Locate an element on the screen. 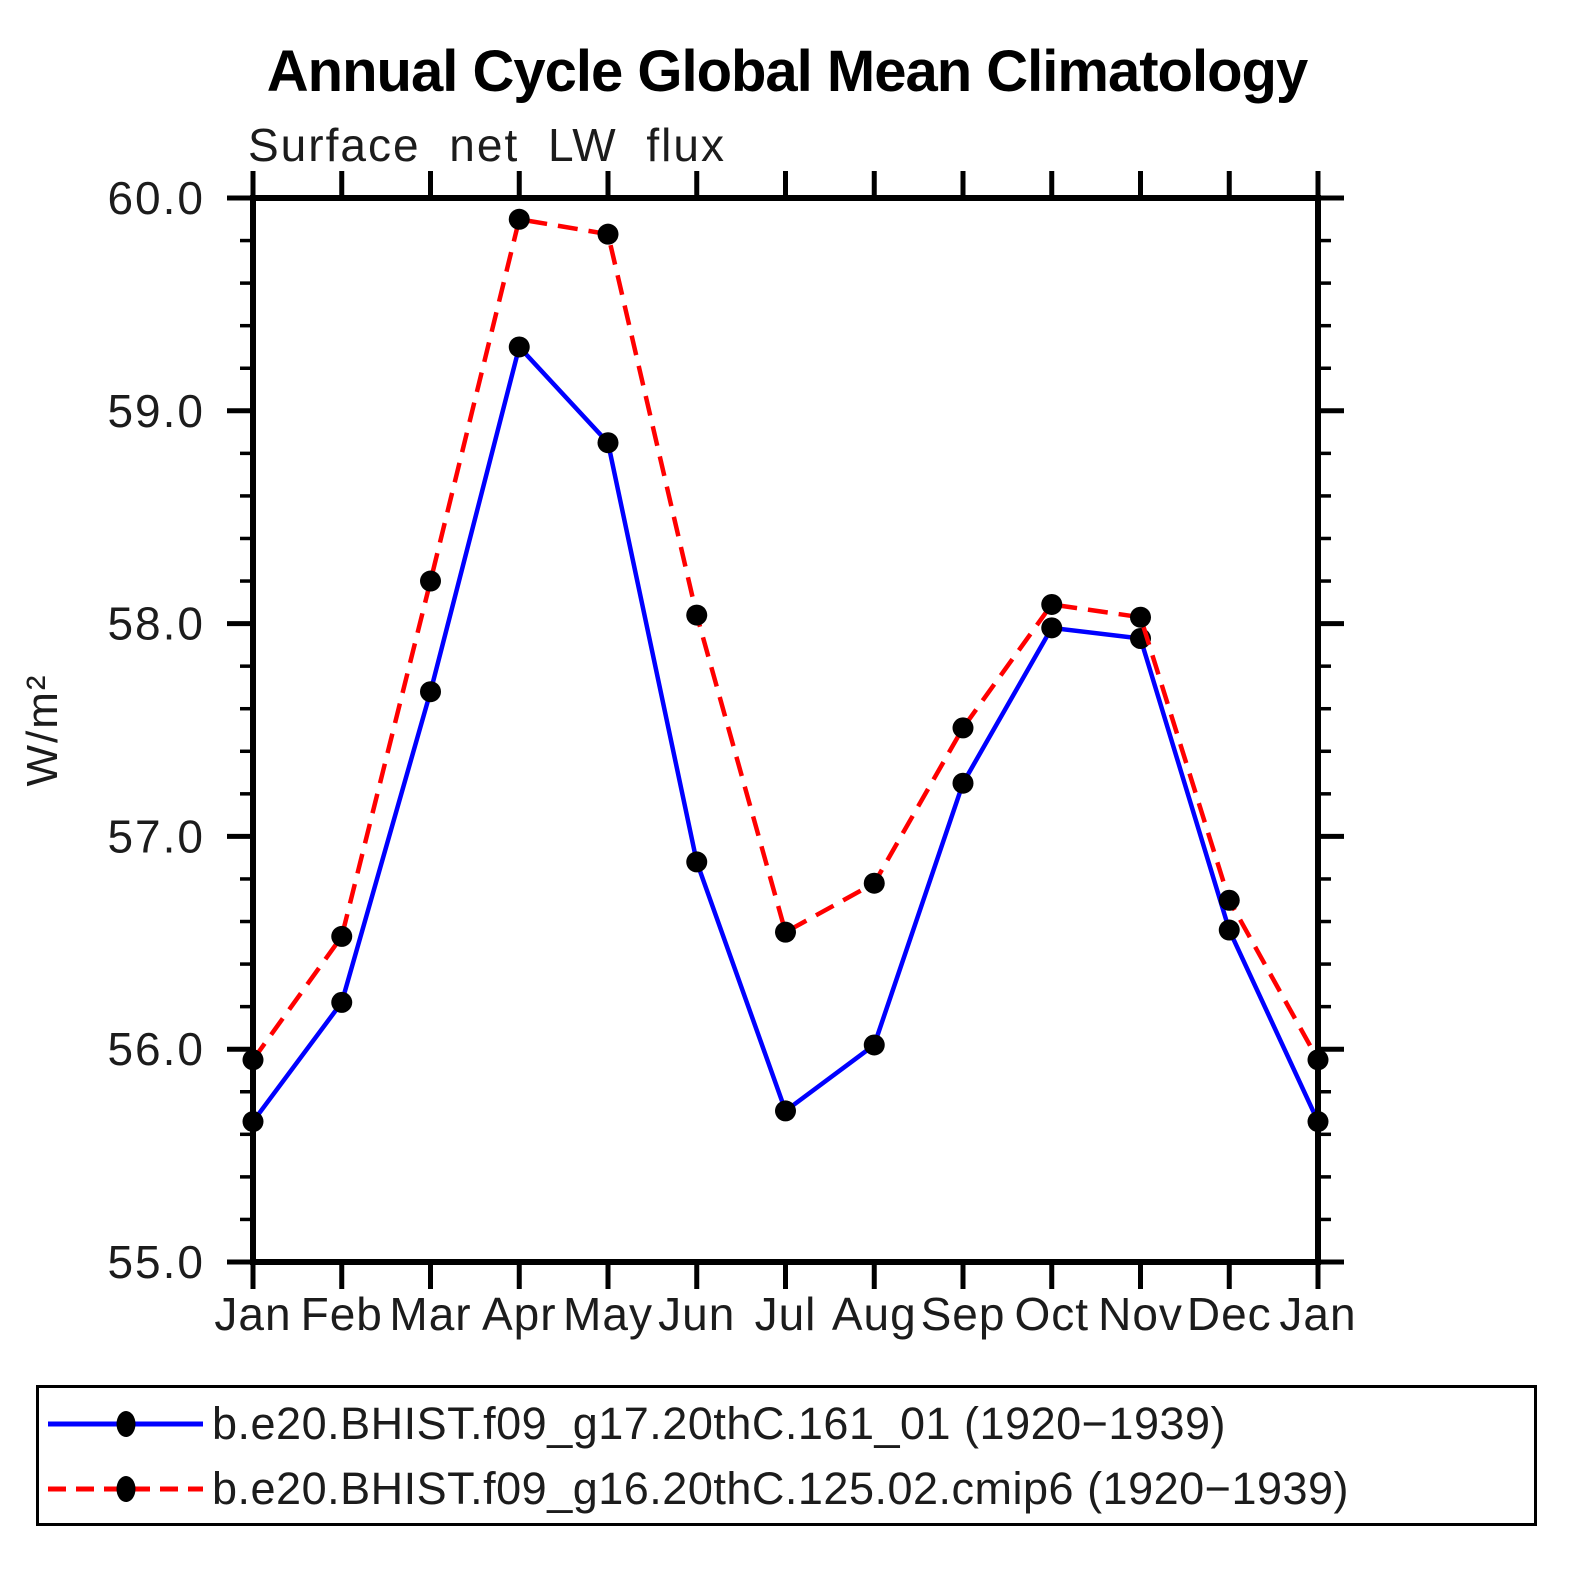 Image resolution: width=1574 pixels, height=1574 pixels. x-tick-label: Dec is located at coordinates (1229, 1314).